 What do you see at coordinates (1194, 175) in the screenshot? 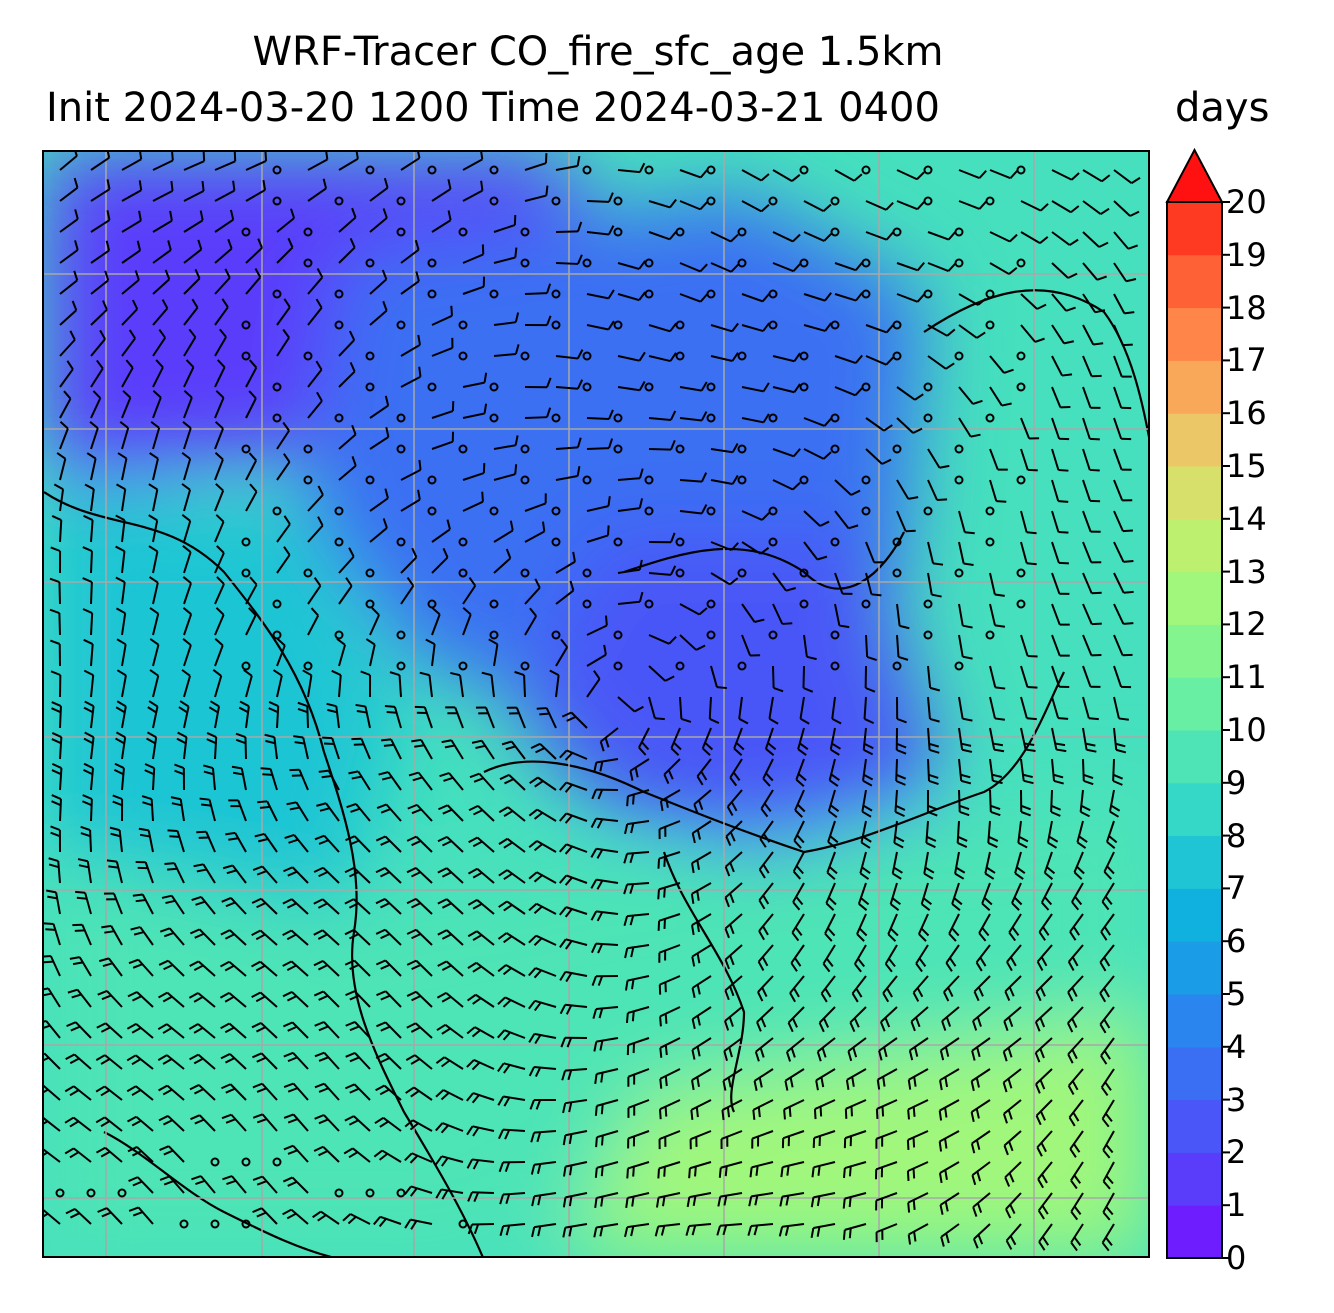
I see `colorbar-extend-arrow` at bounding box center [1194, 175].